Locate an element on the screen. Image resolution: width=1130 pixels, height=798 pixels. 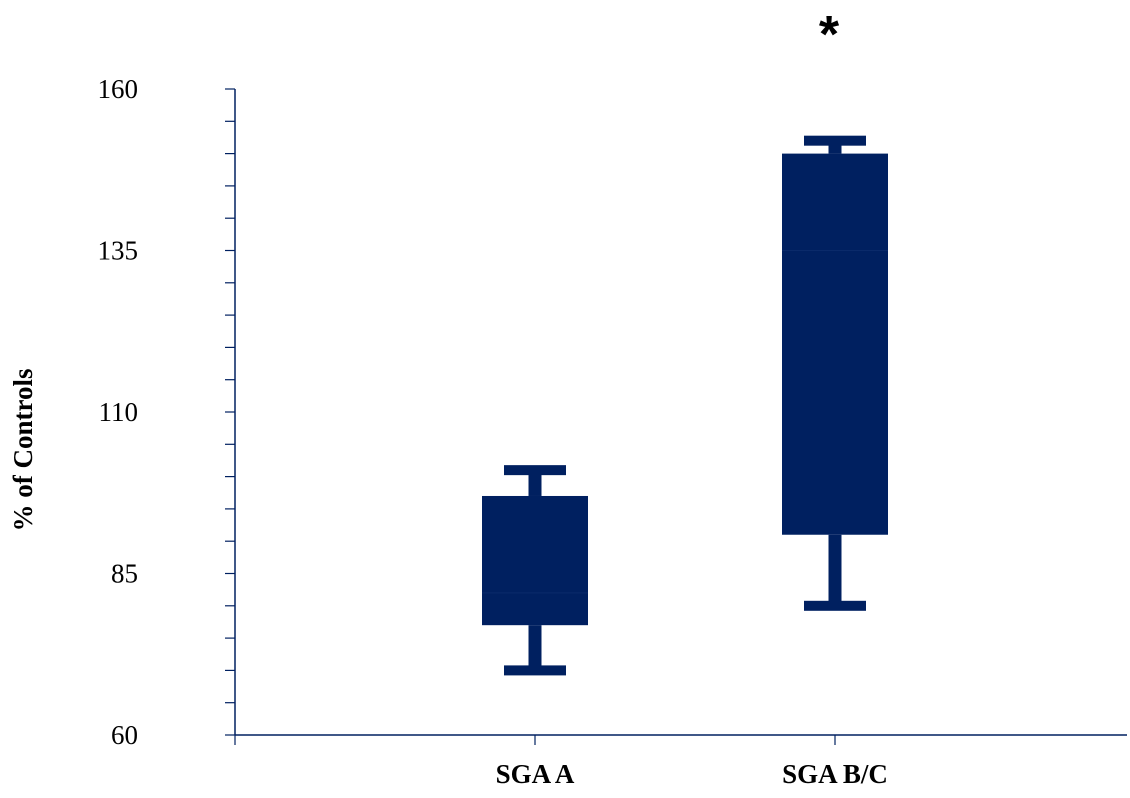
y-axis-label: % of Controls is located at coordinates (23, 449).